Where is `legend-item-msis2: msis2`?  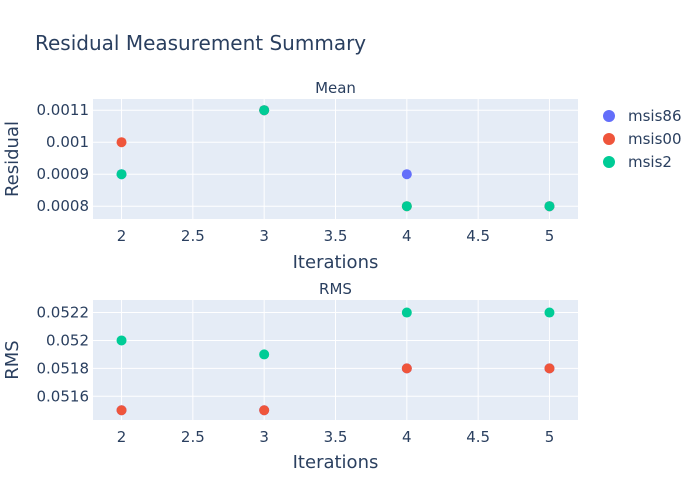 legend-item-msis2: msis2 is located at coordinates (637, 162).